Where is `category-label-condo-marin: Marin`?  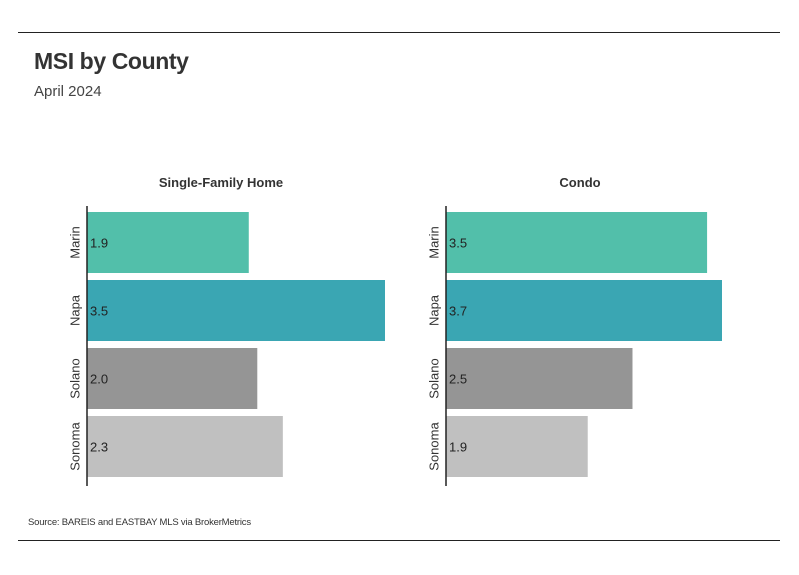 category-label-condo-marin: Marin is located at coordinates (434, 242).